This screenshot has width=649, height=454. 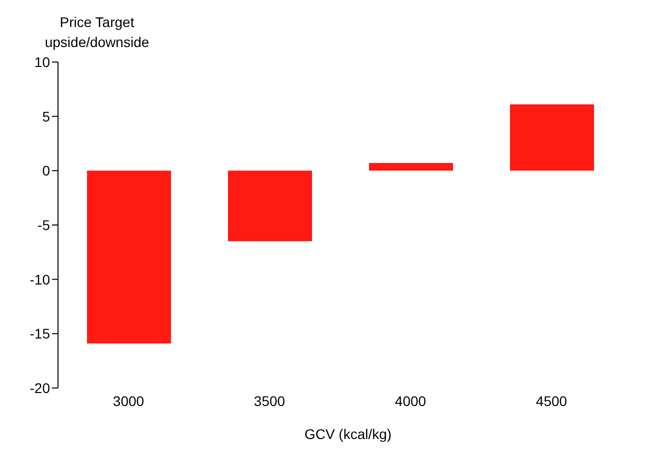 What do you see at coordinates (552, 400) in the screenshot?
I see `x-tick-label: 4500` at bounding box center [552, 400].